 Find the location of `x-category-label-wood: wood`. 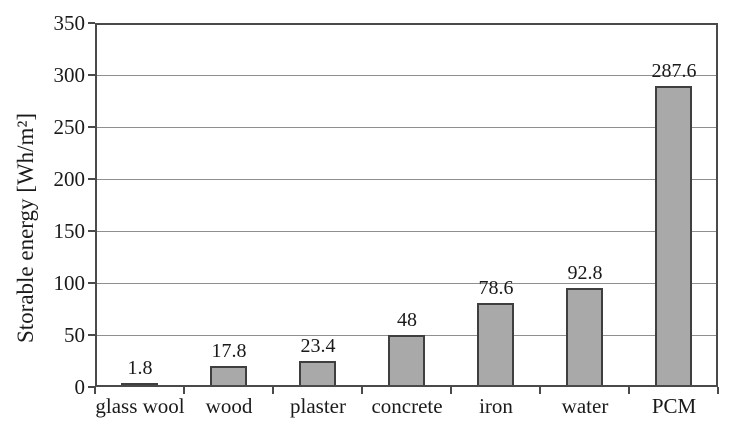

x-category-label-wood: wood is located at coordinates (229, 406).